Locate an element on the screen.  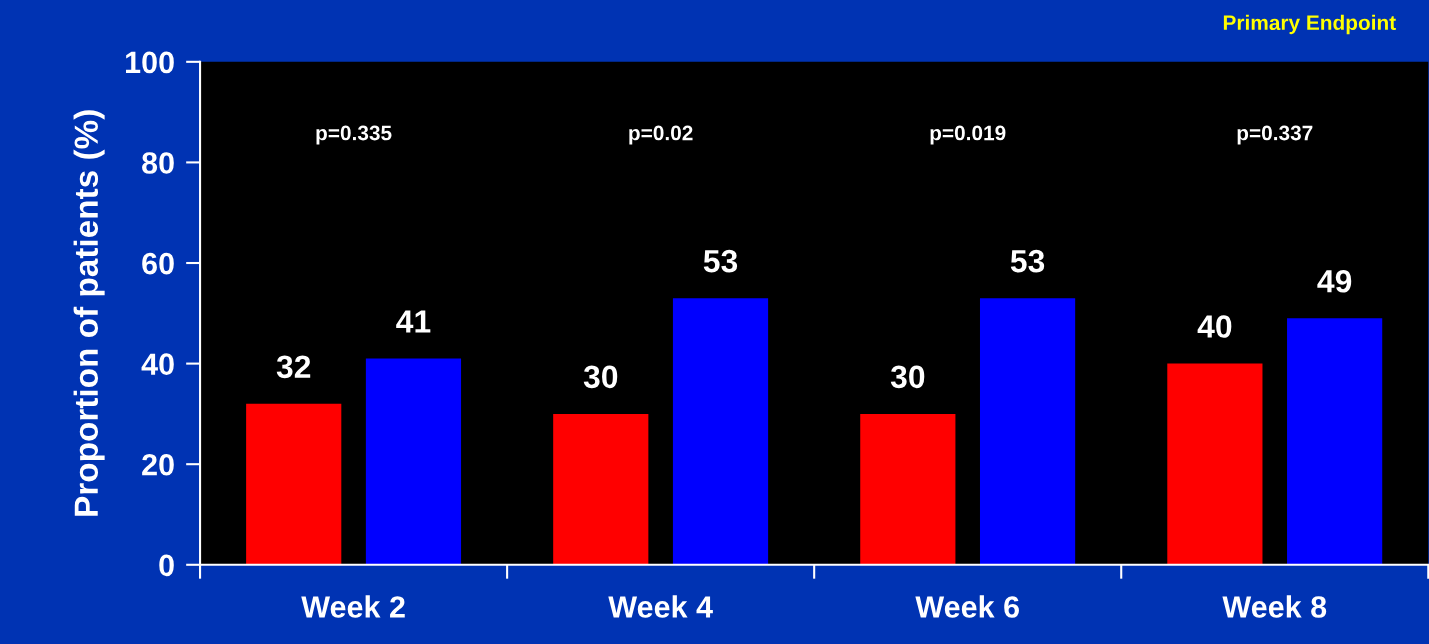
chart-title: Primary Endpoint is located at coordinates (1309, 24).